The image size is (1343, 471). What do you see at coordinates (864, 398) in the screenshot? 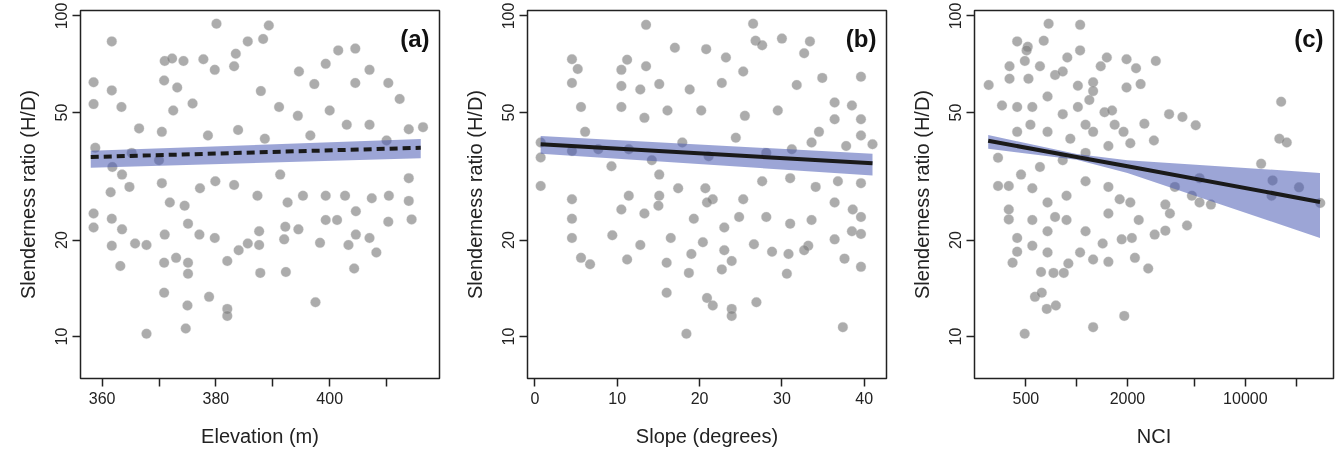
I see `x-tick-label: 40` at bounding box center [864, 398].